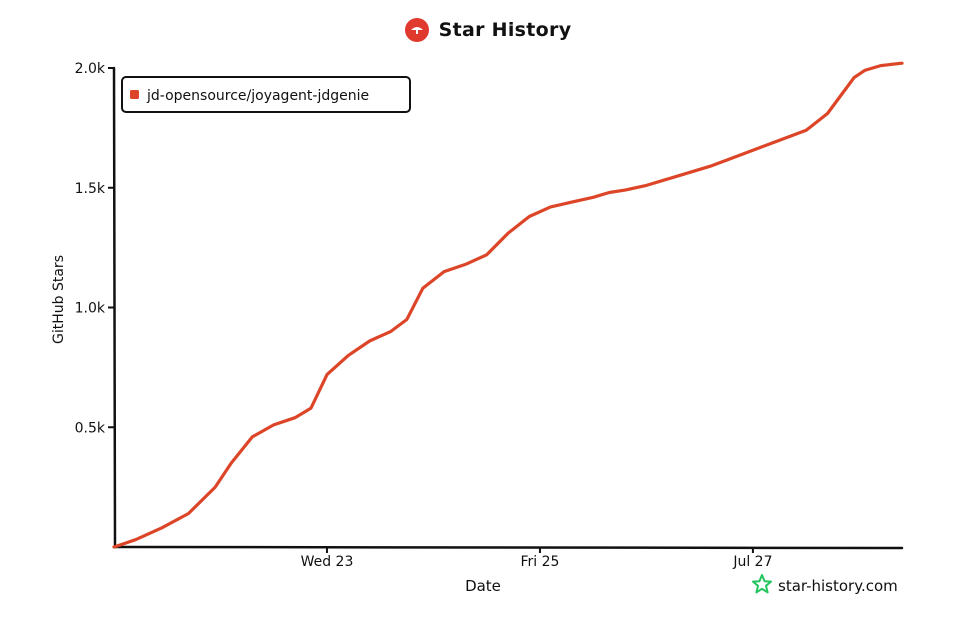 The image size is (976, 618). Describe the element at coordinates (838, 586) in the screenshot. I see `watermark-text: star-history.com` at that location.